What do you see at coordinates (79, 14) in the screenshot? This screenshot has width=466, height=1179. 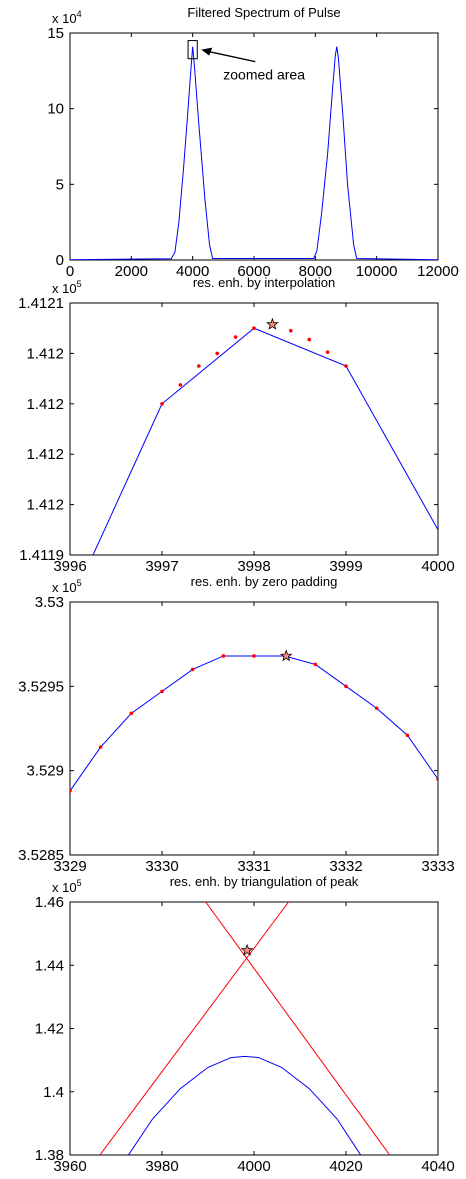 I see `y-multiplier-exponent: 4` at bounding box center [79, 14].